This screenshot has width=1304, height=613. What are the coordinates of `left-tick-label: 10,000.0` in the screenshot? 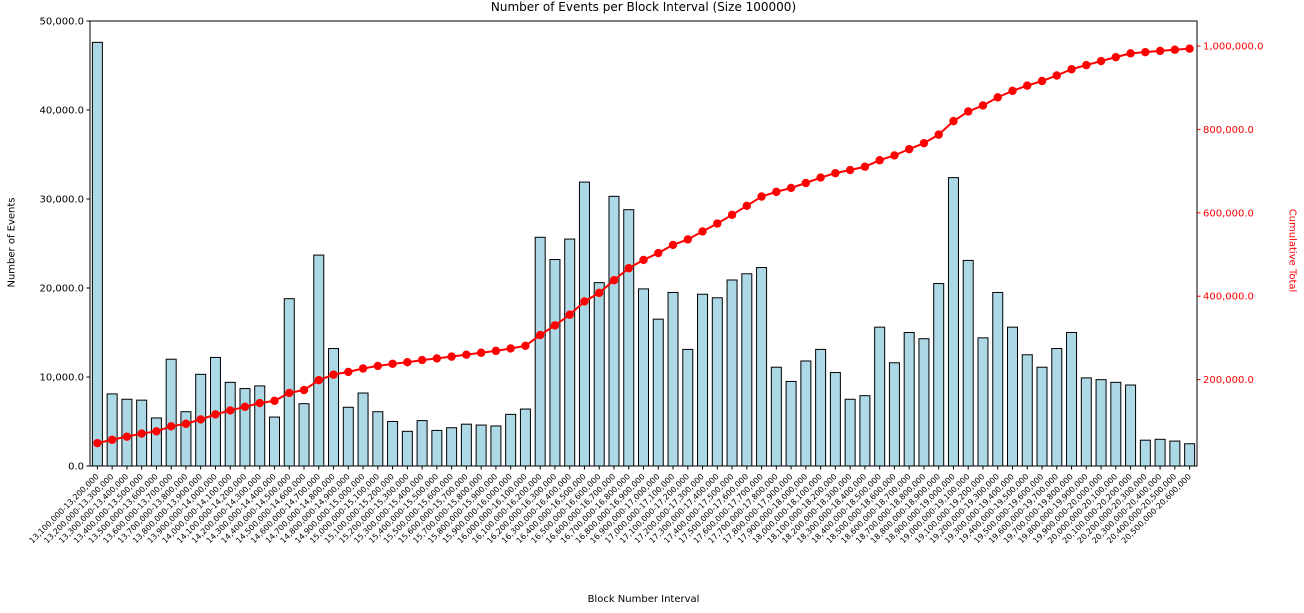 It's located at (61, 378).